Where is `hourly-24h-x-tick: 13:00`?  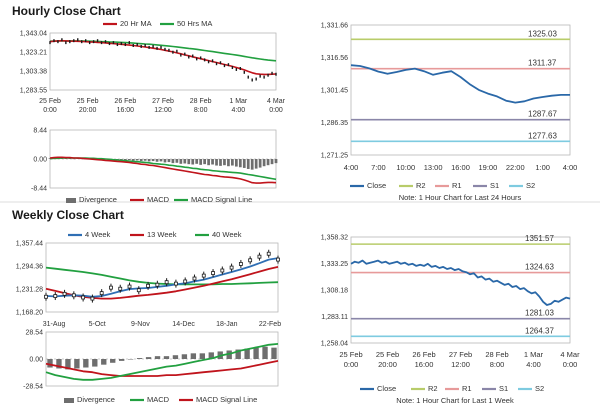
hourly-24h-x-tick: 13:00 is located at coordinates (433, 167).